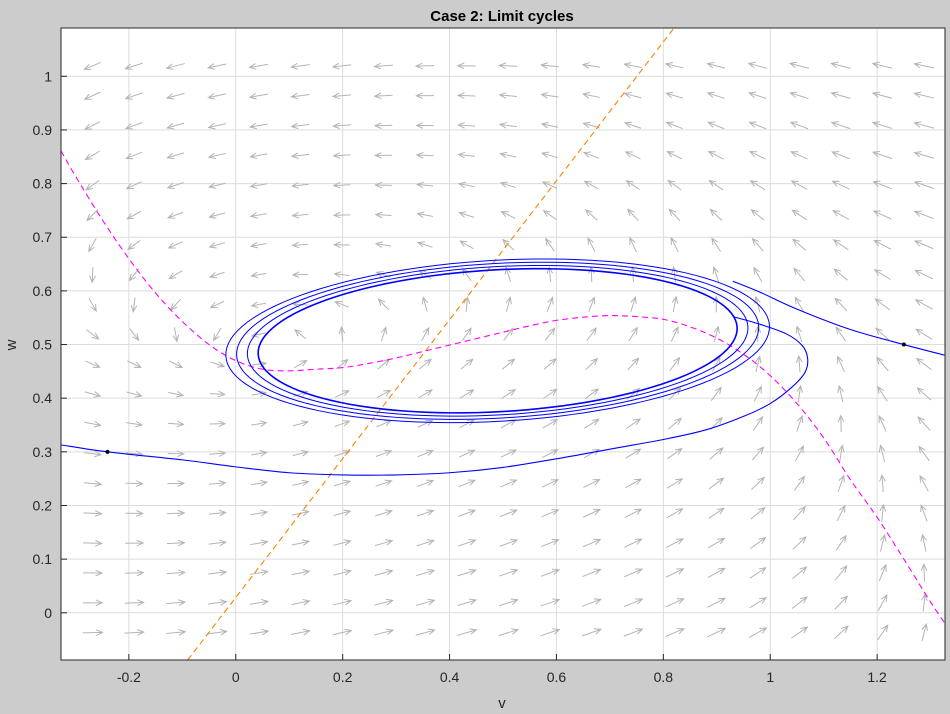 The height and width of the screenshot is (714, 950). Describe the element at coordinates (43, 345) in the screenshot. I see `y-tick-label: 0.5` at that location.